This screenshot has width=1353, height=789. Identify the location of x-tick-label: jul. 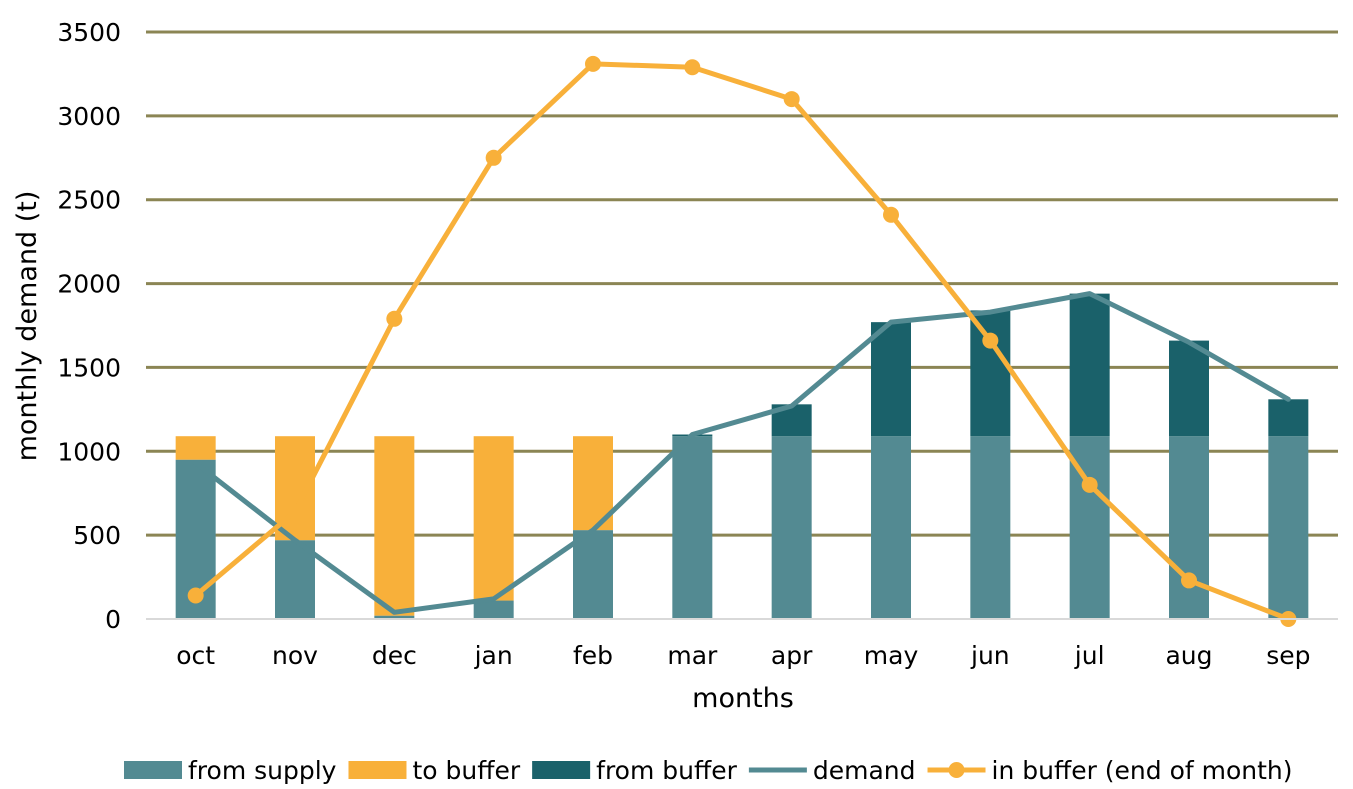
(1089, 655).